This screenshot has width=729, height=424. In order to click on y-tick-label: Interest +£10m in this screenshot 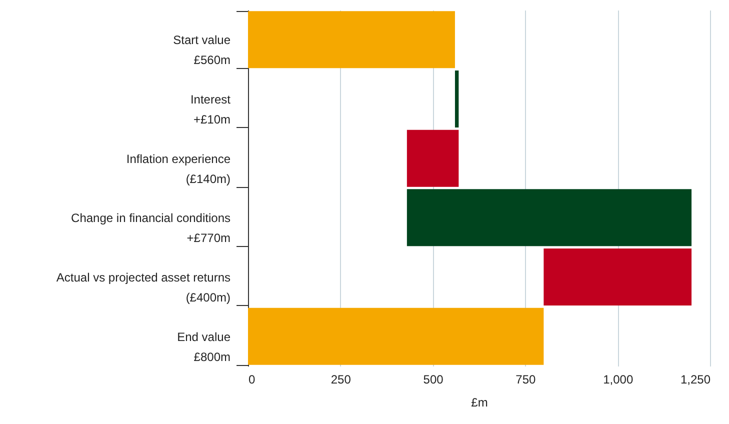, I will do `click(211, 109)`.